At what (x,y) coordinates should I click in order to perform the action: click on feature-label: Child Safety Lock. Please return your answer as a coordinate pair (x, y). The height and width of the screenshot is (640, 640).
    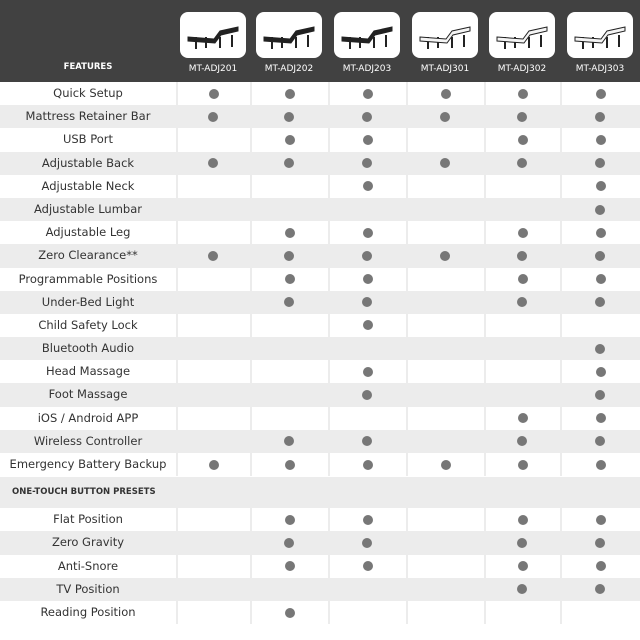
    Looking at the image, I should click on (88, 324).